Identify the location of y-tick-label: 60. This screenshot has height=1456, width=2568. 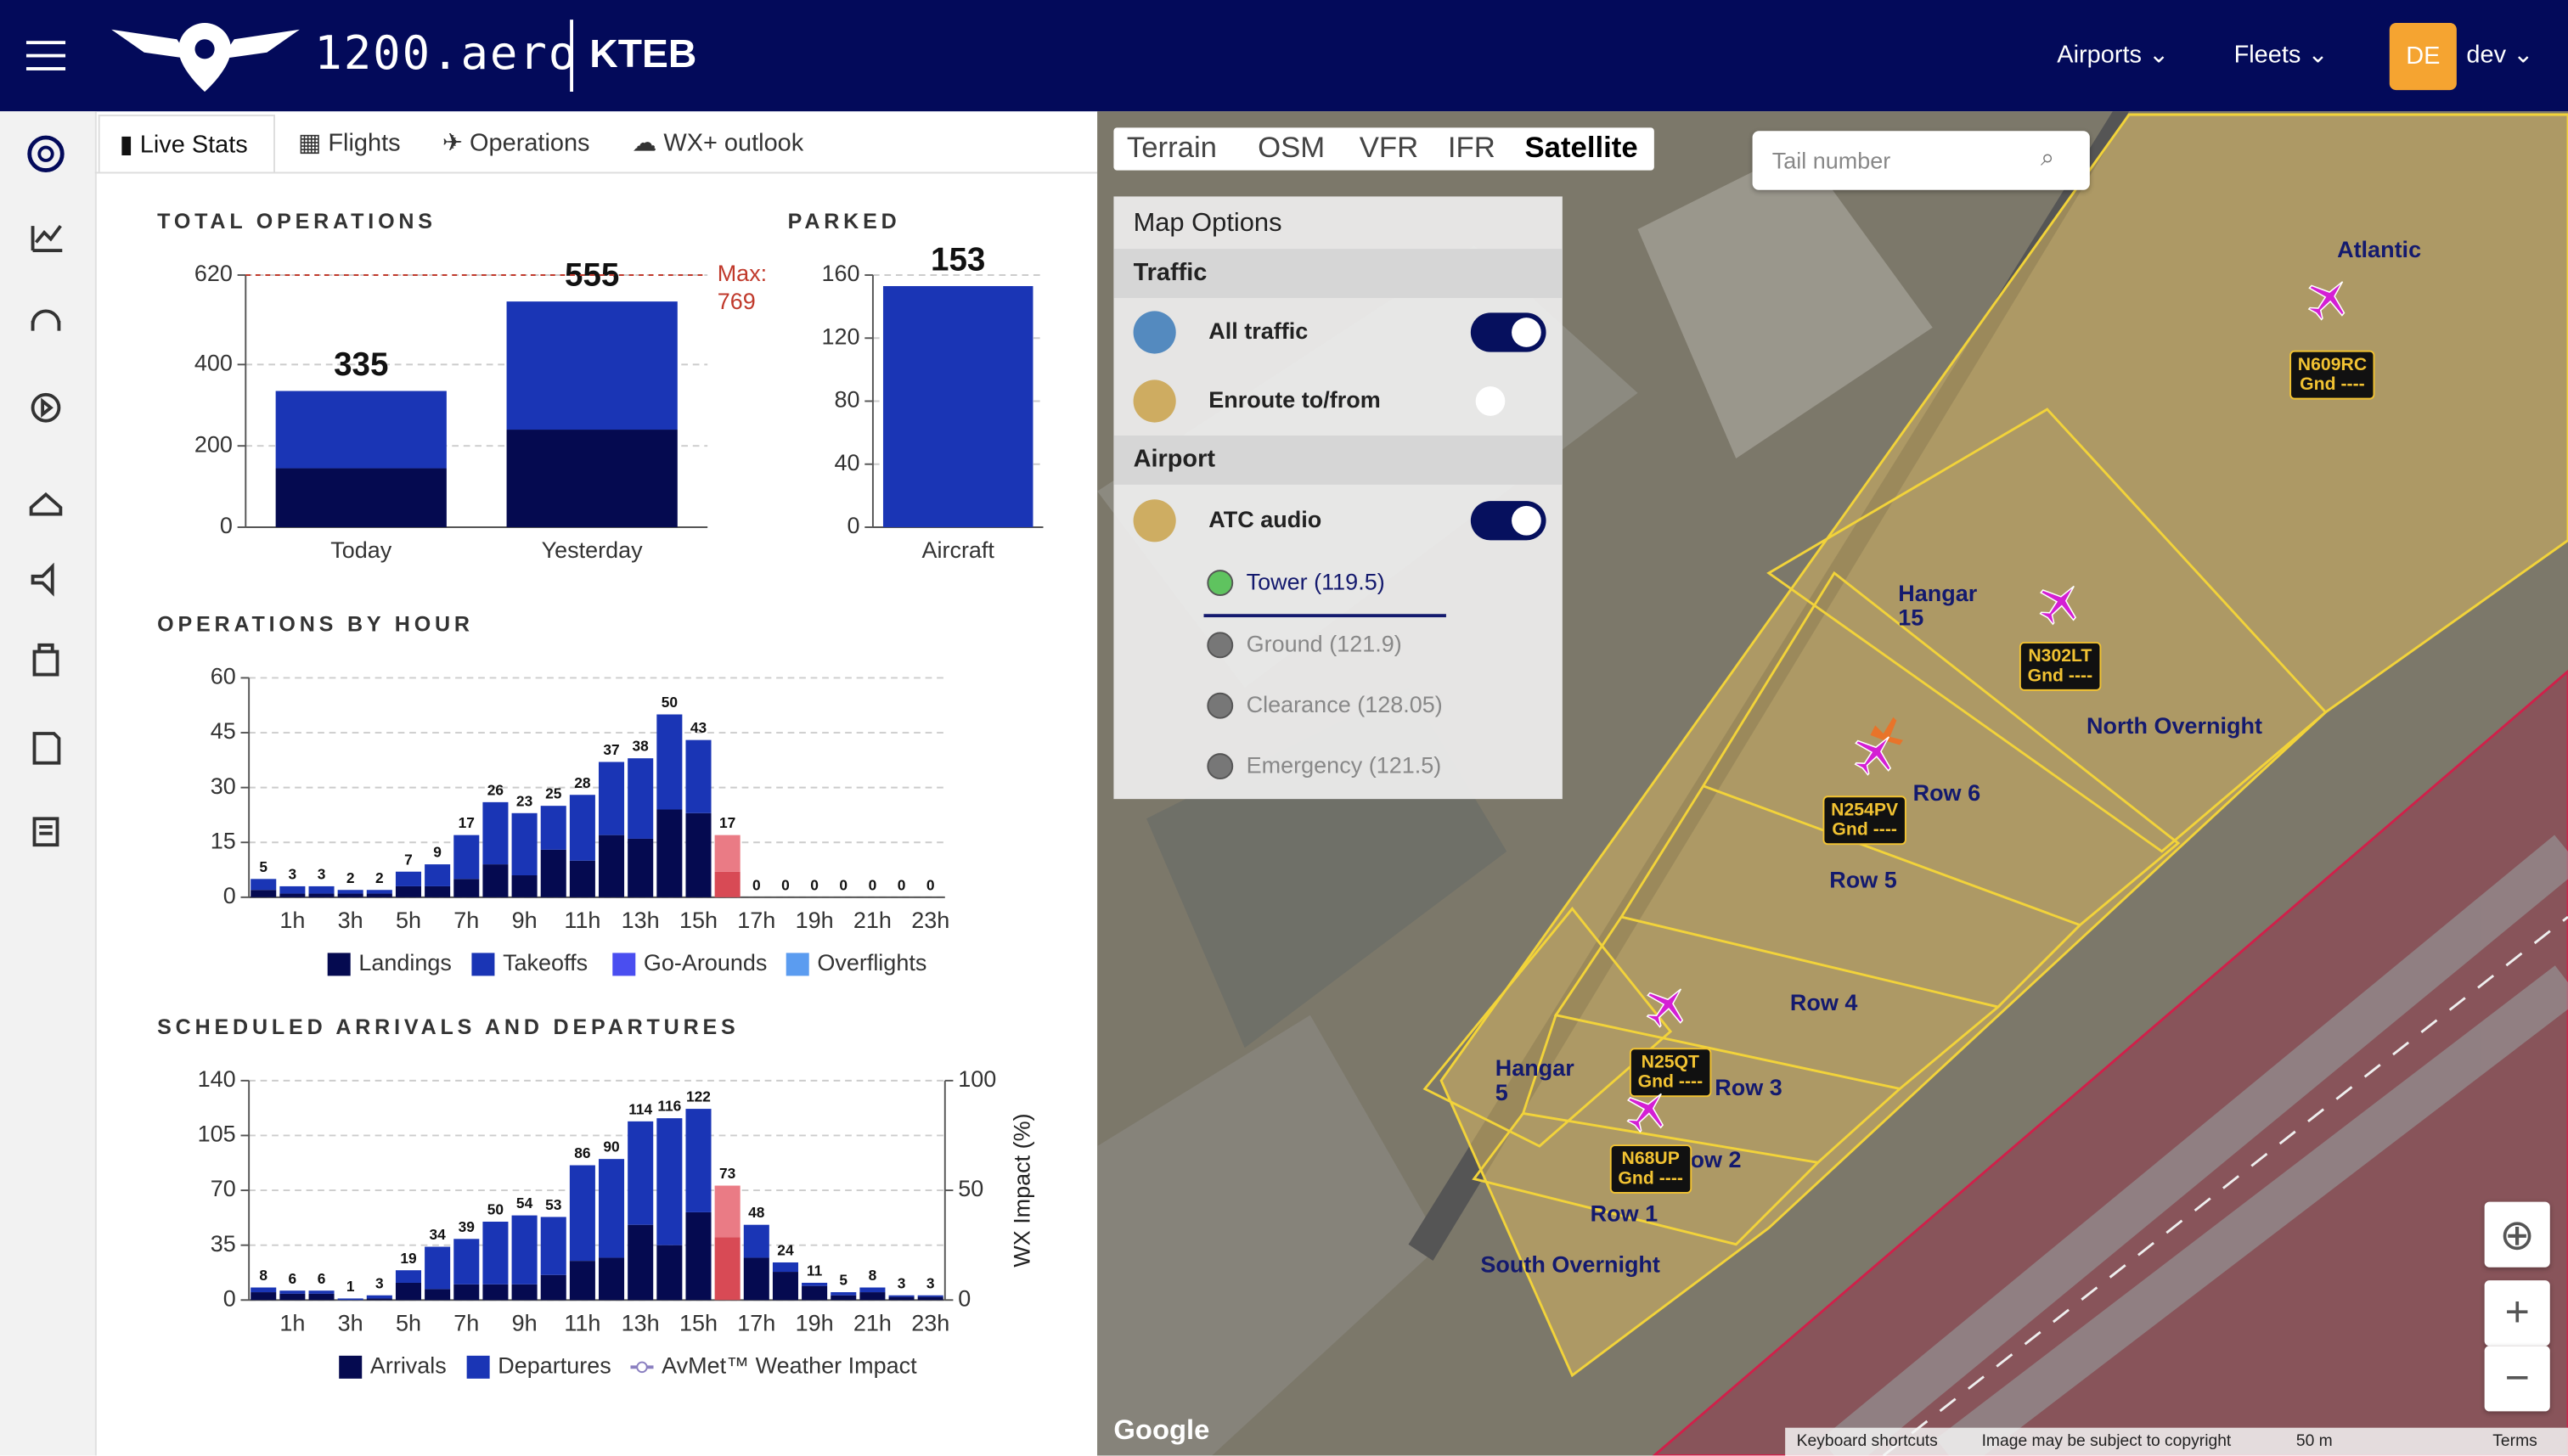
(223, 676).